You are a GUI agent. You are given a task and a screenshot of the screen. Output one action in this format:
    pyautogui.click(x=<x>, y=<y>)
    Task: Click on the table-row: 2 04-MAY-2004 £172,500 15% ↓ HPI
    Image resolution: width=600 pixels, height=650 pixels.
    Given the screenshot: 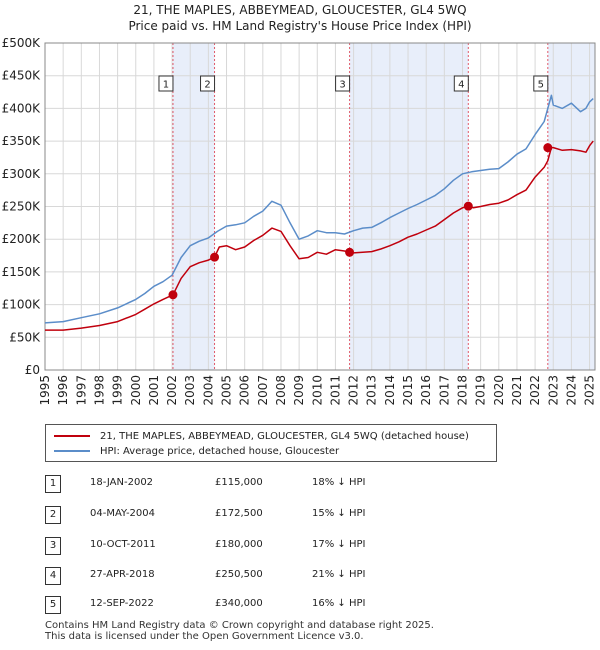 What is the action you would take?
    pyautogui.click(x=300, y=515)
    